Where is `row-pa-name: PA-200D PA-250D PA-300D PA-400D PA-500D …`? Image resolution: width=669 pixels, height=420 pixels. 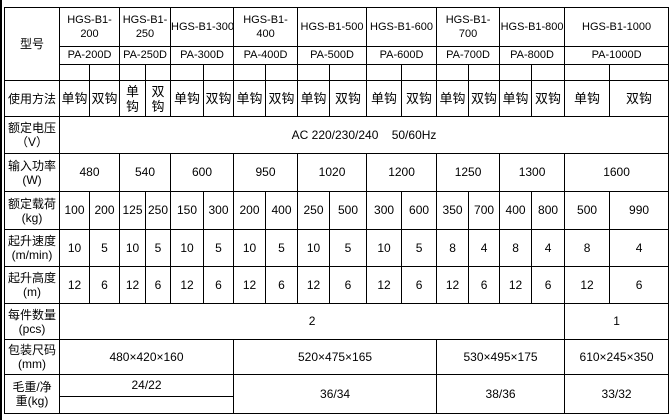 row-pa-name: PA-200D PA-250D PA-300D PA-400D PA-500D … is located at coordinates (337, 55).